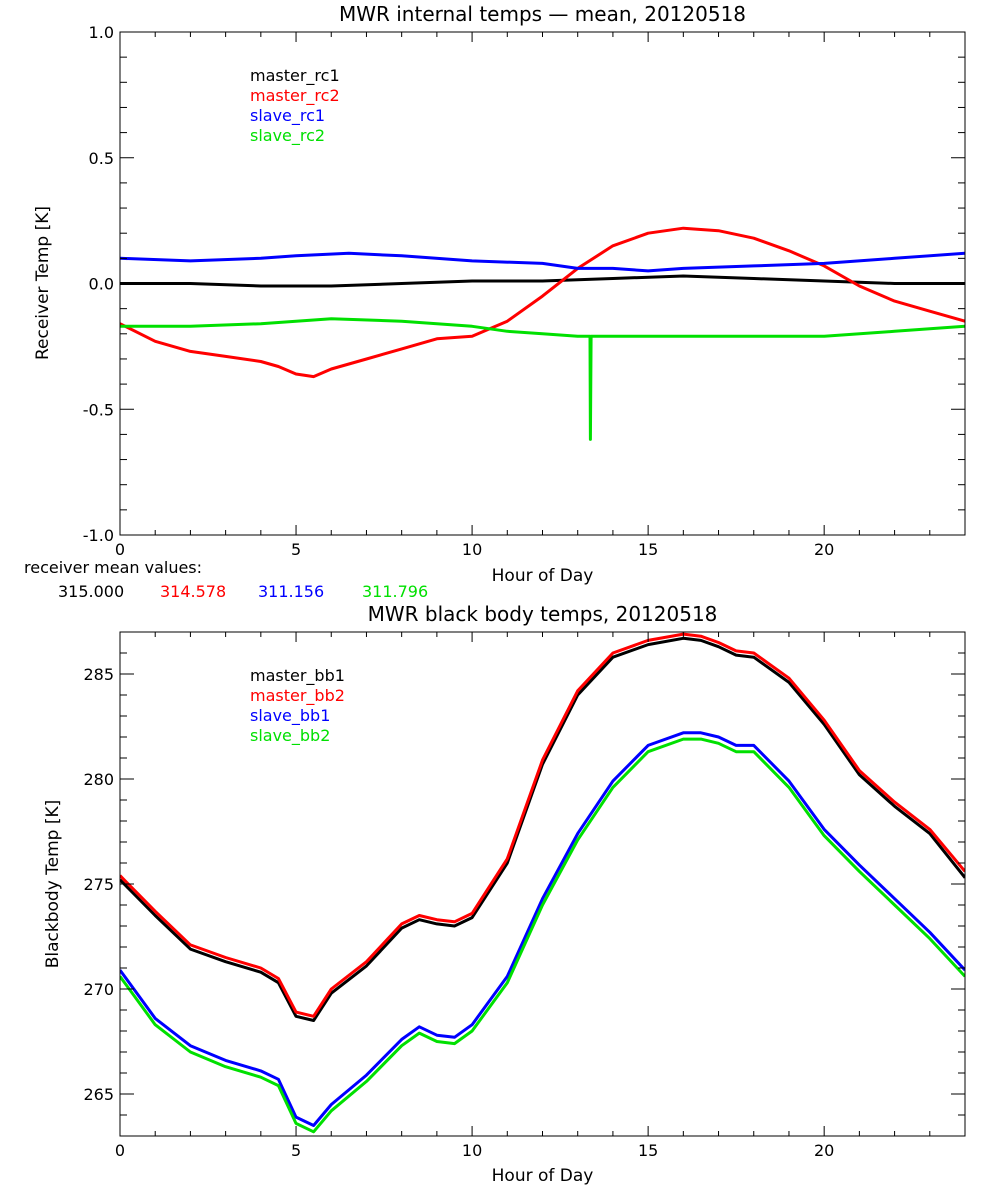  I want to click on legend-entry-slave_bb2: slave_bb2, so click(290, 736).